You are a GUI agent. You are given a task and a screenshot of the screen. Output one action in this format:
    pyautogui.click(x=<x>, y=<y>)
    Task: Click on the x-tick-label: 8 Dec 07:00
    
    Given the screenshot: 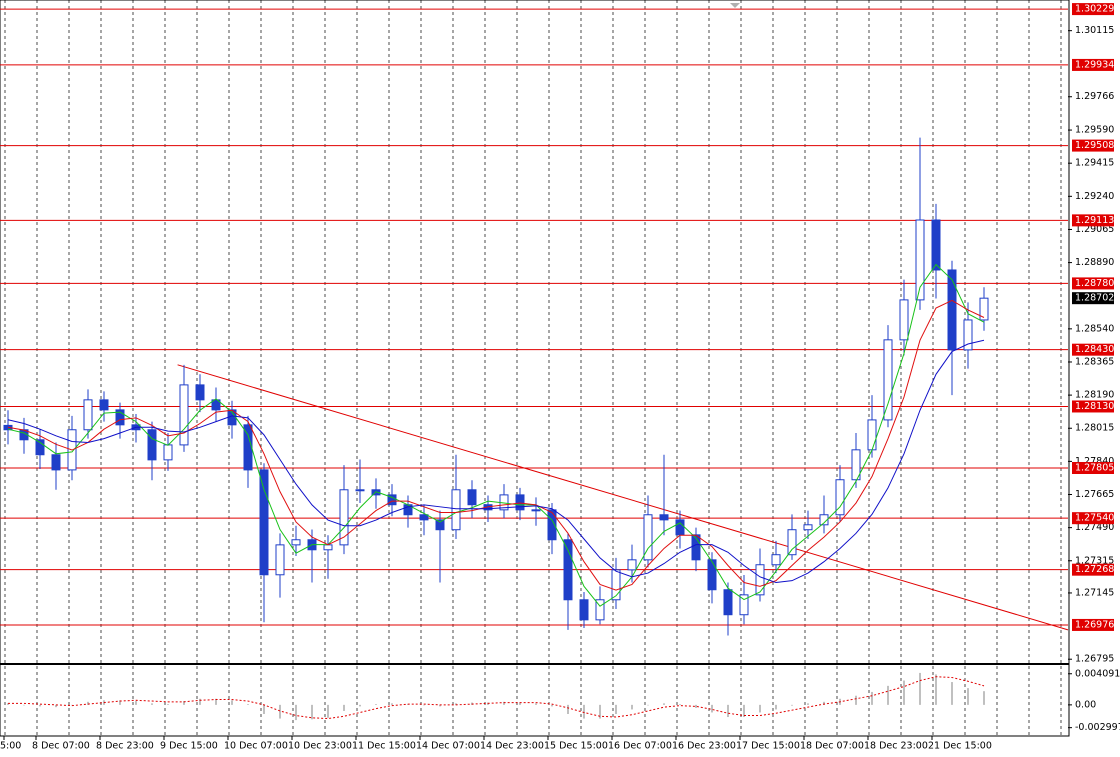 What is the action you would take?
    pyautogui.click(x=61, y=746)
    